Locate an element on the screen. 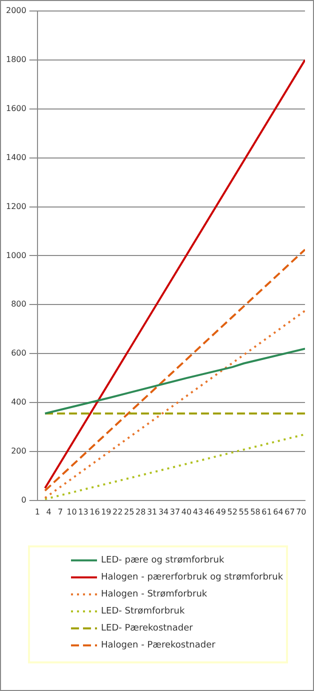  y-tick-label: 1200 is located at coordinates (16, 206).